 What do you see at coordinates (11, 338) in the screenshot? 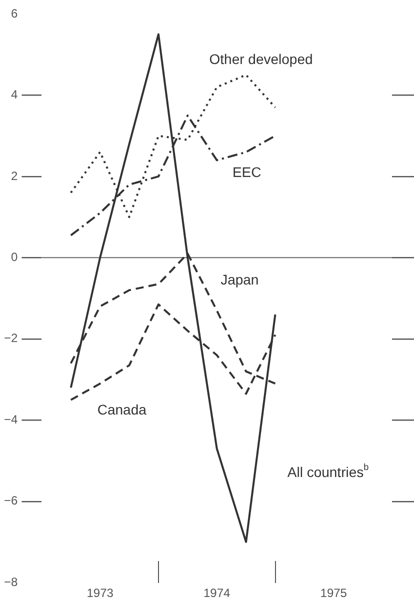
I see `y-tick-label: −2` at bounding box center [11, 338].